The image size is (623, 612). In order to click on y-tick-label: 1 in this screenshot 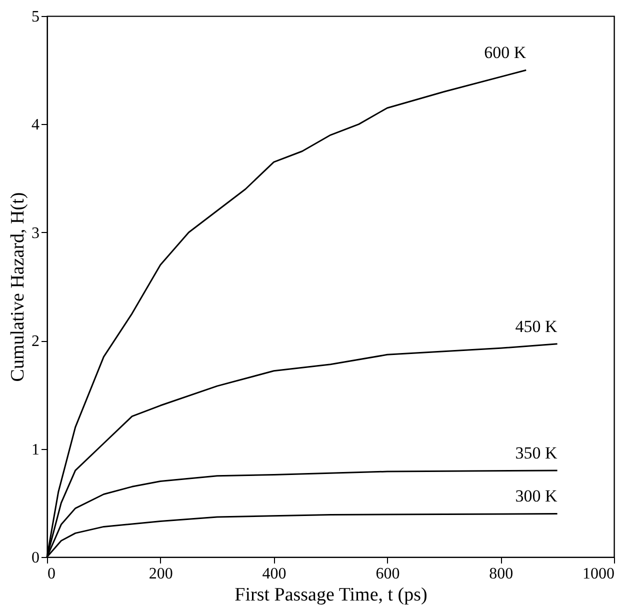, I will do `click(36, 449)`.